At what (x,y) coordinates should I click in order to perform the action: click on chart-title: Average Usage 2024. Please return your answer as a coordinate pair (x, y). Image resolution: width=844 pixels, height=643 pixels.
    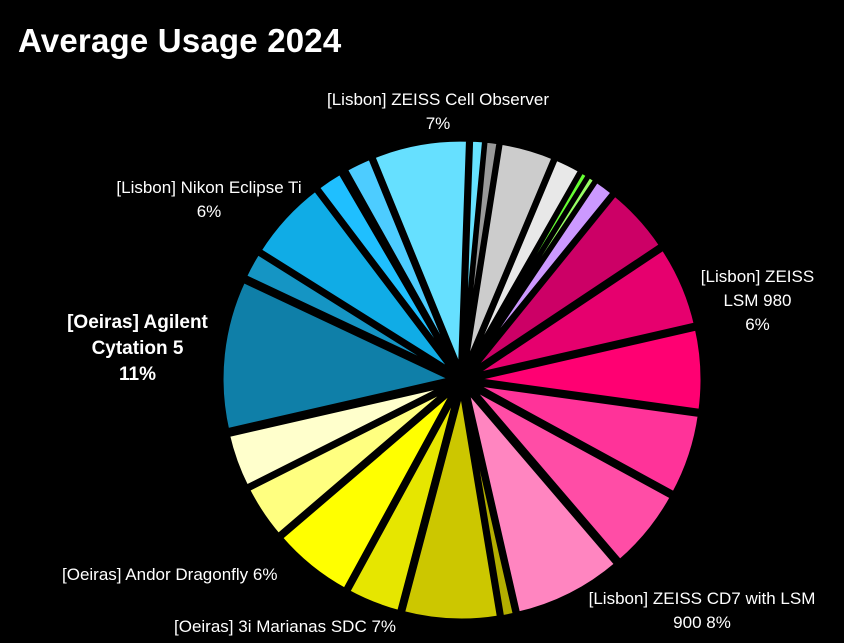
    Looking at the image, I should click on (180, 40).